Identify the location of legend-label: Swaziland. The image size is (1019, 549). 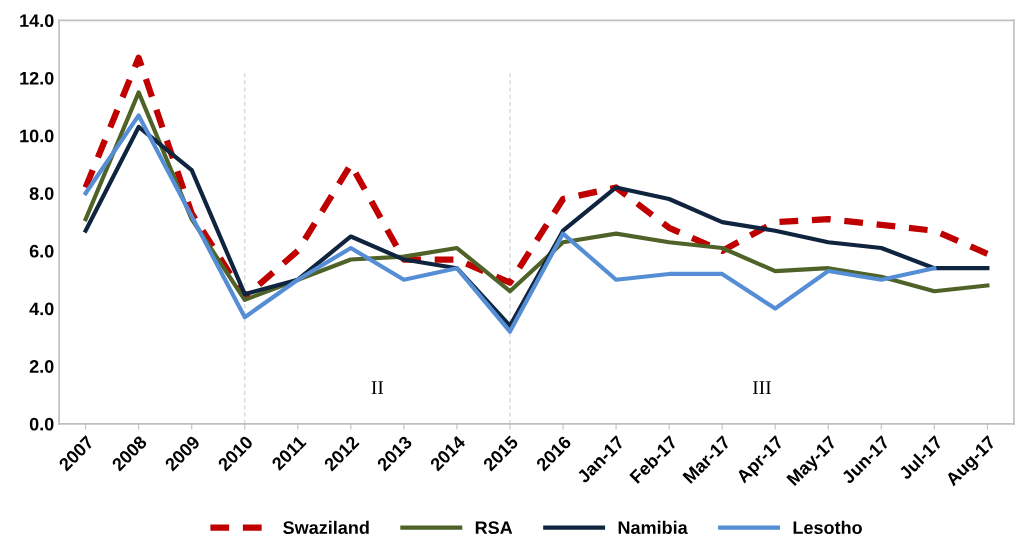
(326, 527).